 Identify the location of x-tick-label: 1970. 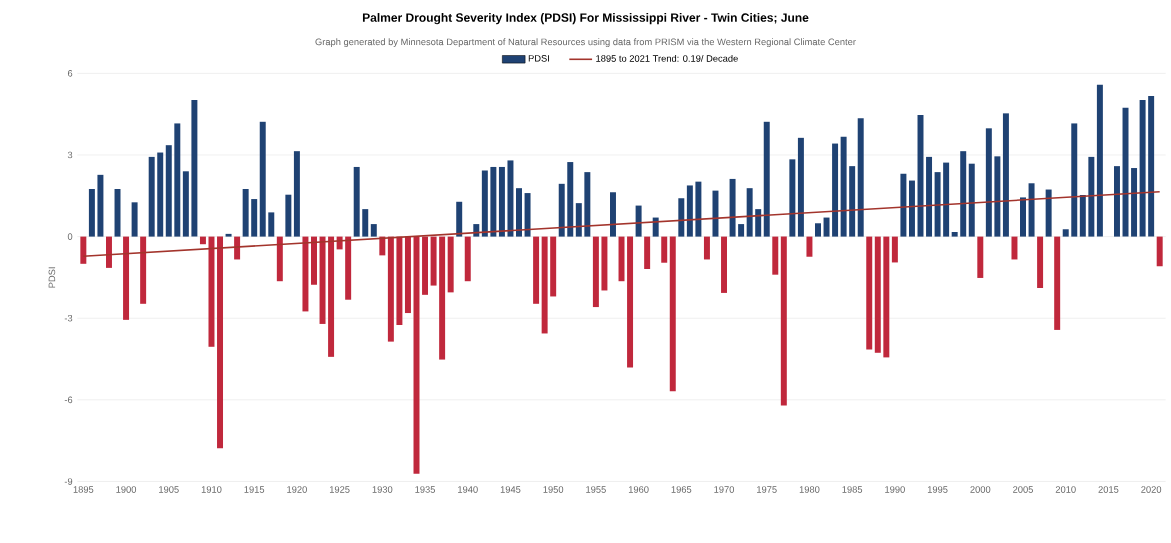
(724, 489).